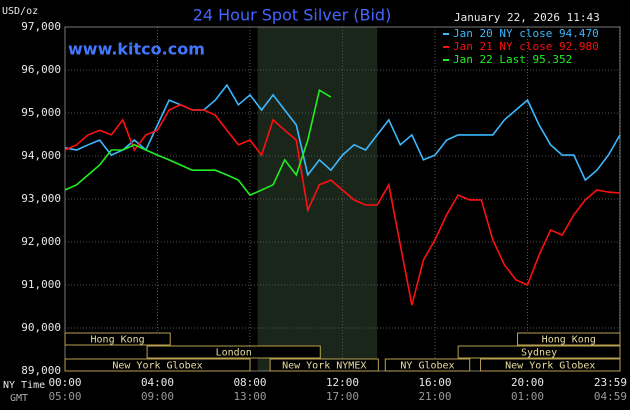 Image resolution: width=630 pixels, height=410 pixels. Describe the element at coordinates (136, 49) in the screenshot. I see `site-label: www.kitco.com` at that location.